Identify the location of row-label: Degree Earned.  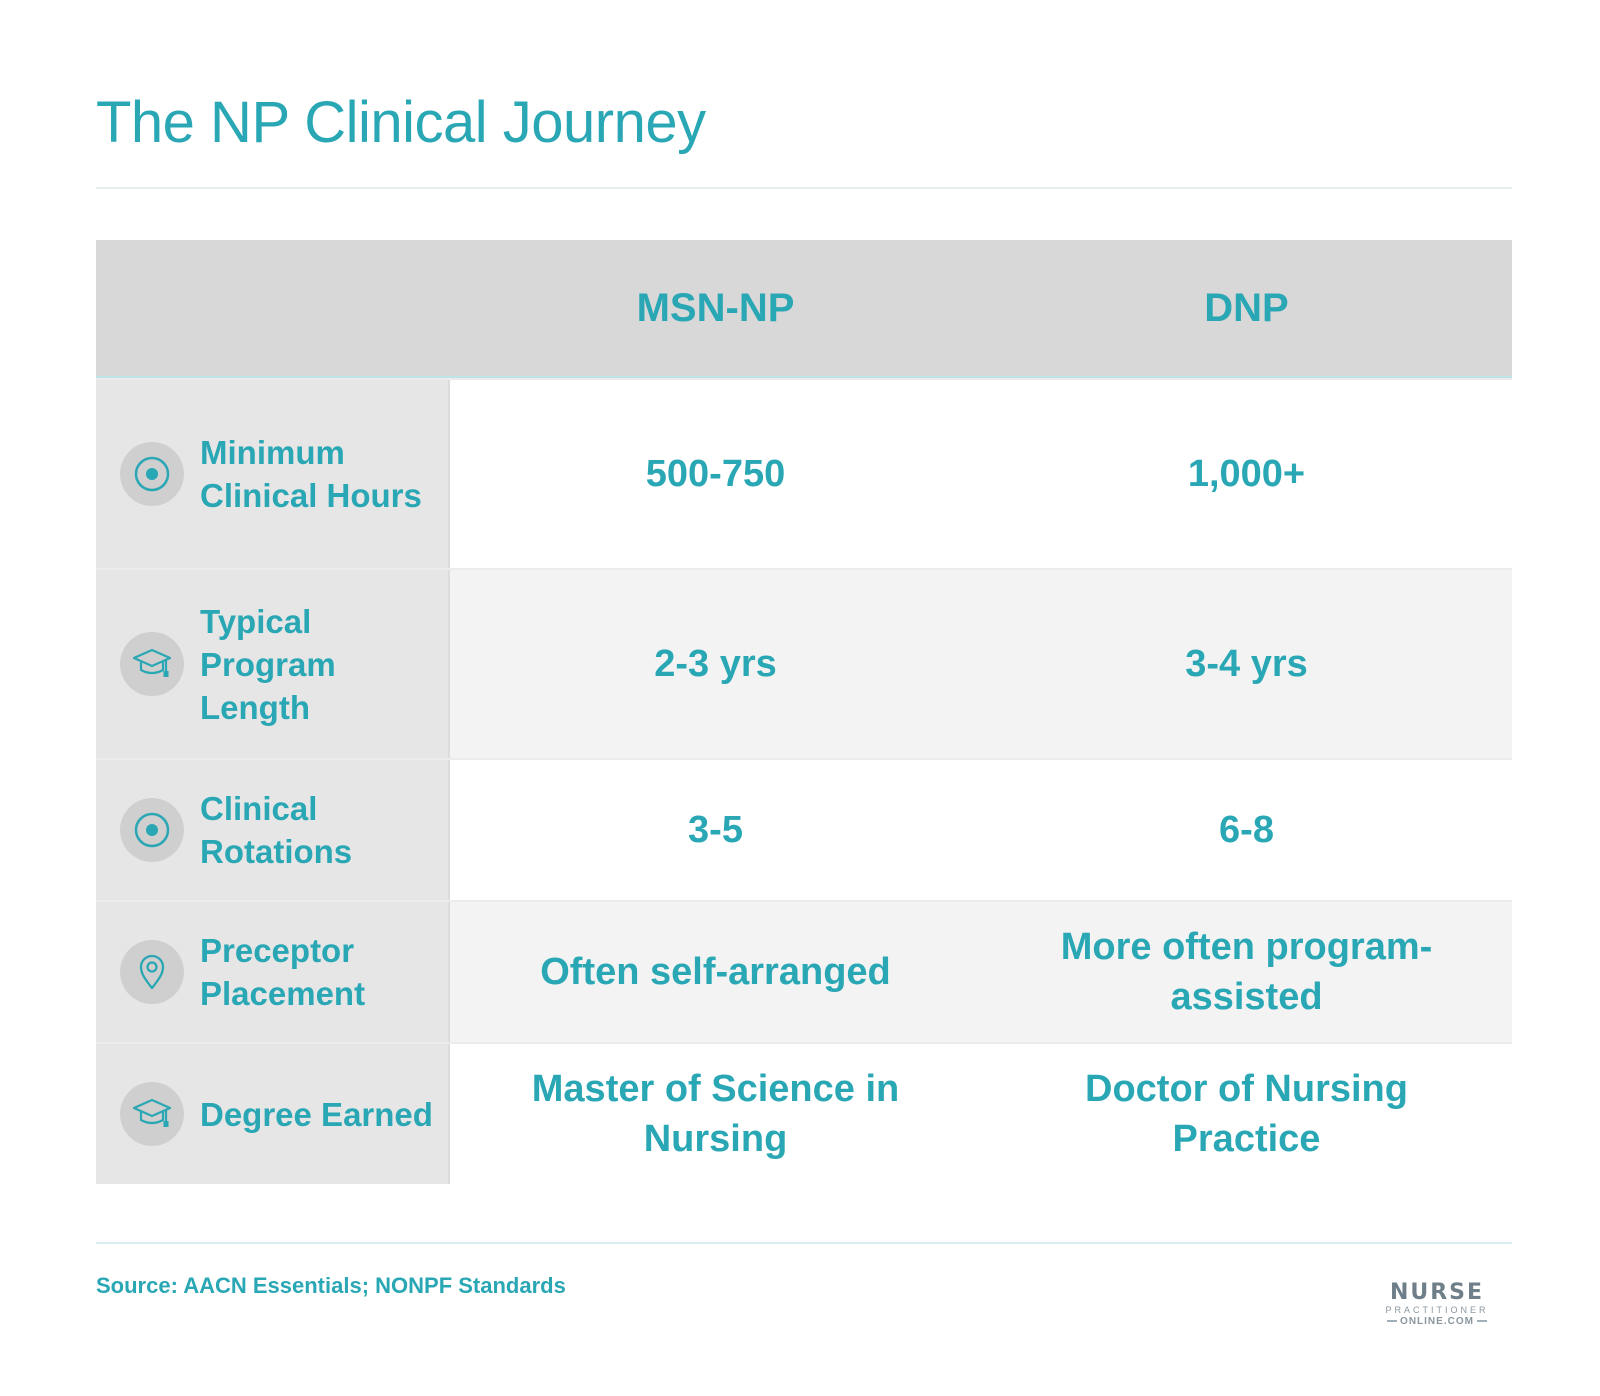
(316, 1114).